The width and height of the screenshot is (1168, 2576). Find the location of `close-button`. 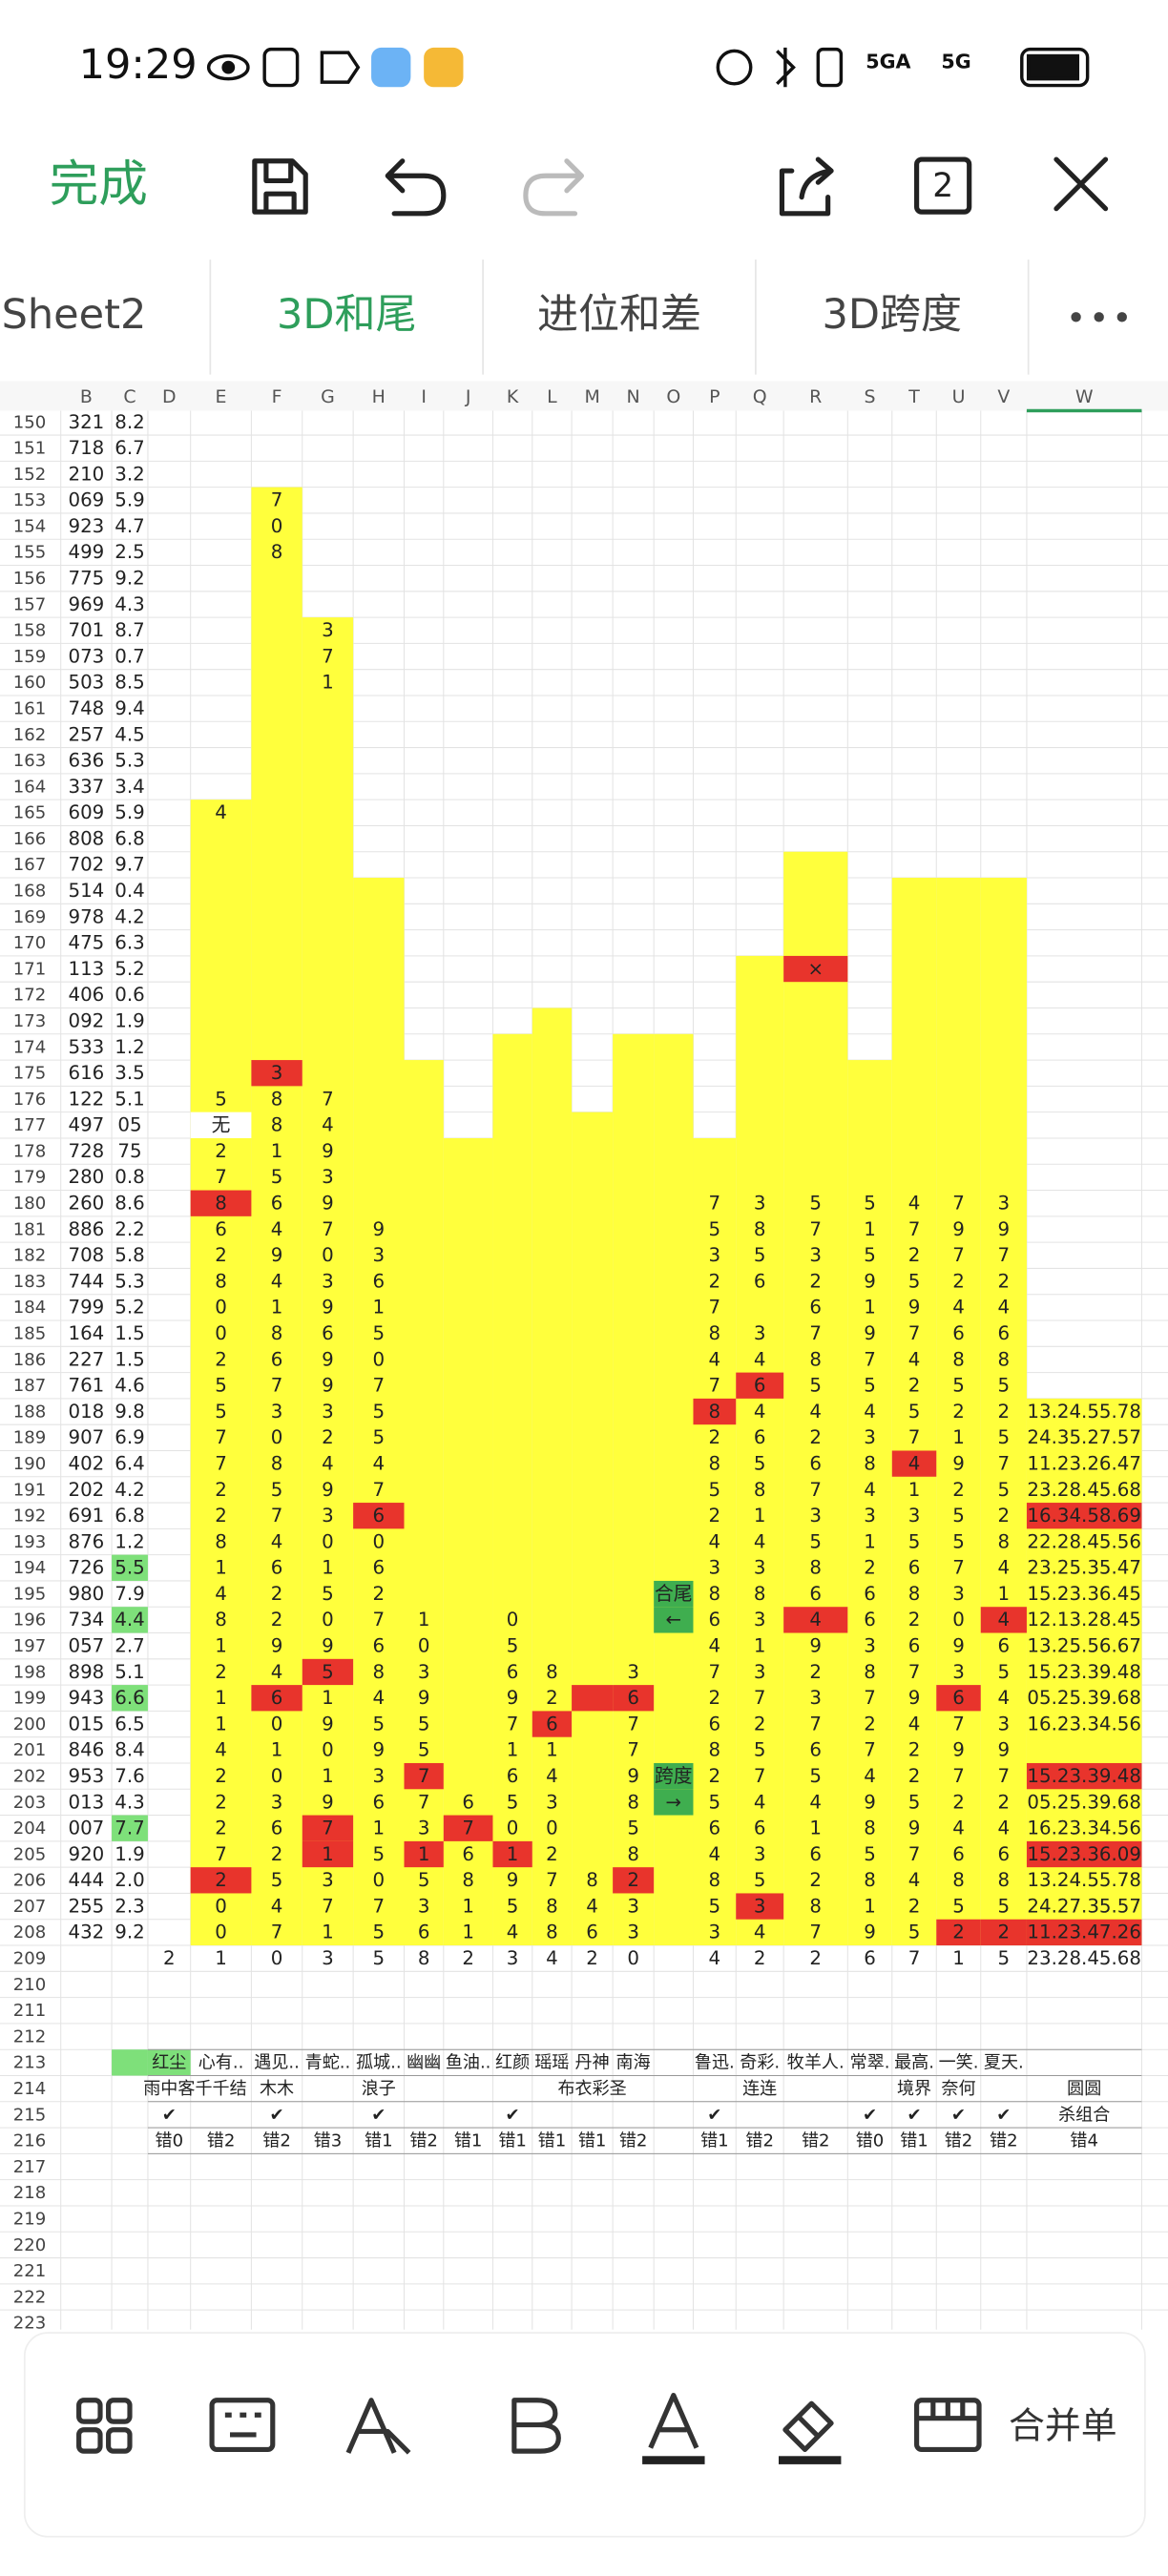

close-button is located at coordinates (1081, 184).